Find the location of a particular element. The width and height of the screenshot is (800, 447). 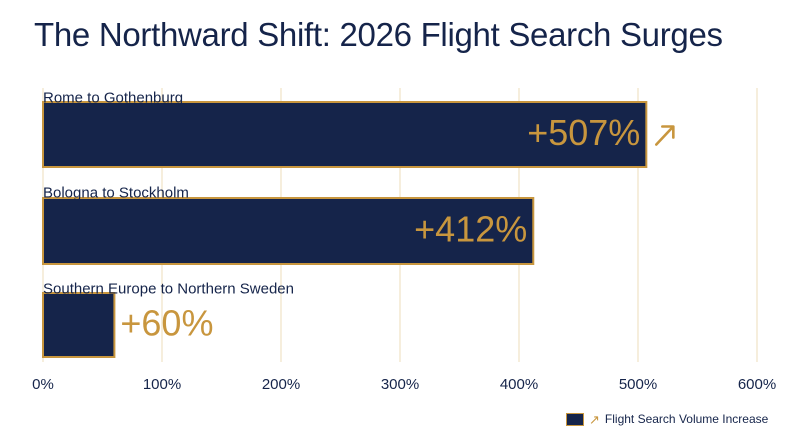

legend-label: Flight Search Volume Increase is located at coordinates (686, 419).